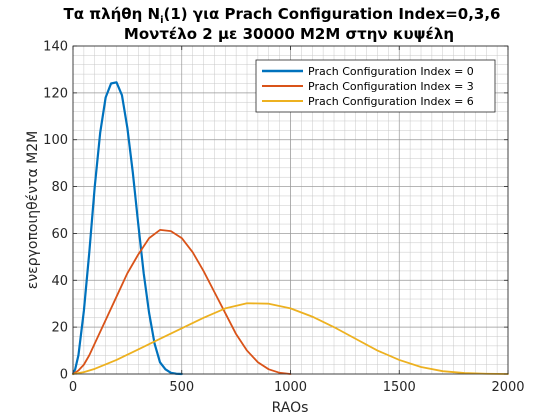  What do you see at coordinates (391, 101) in the screenshot?
I see `legend-label-2: Prach Configuration Index = 6` at bounding box center [391, 101].